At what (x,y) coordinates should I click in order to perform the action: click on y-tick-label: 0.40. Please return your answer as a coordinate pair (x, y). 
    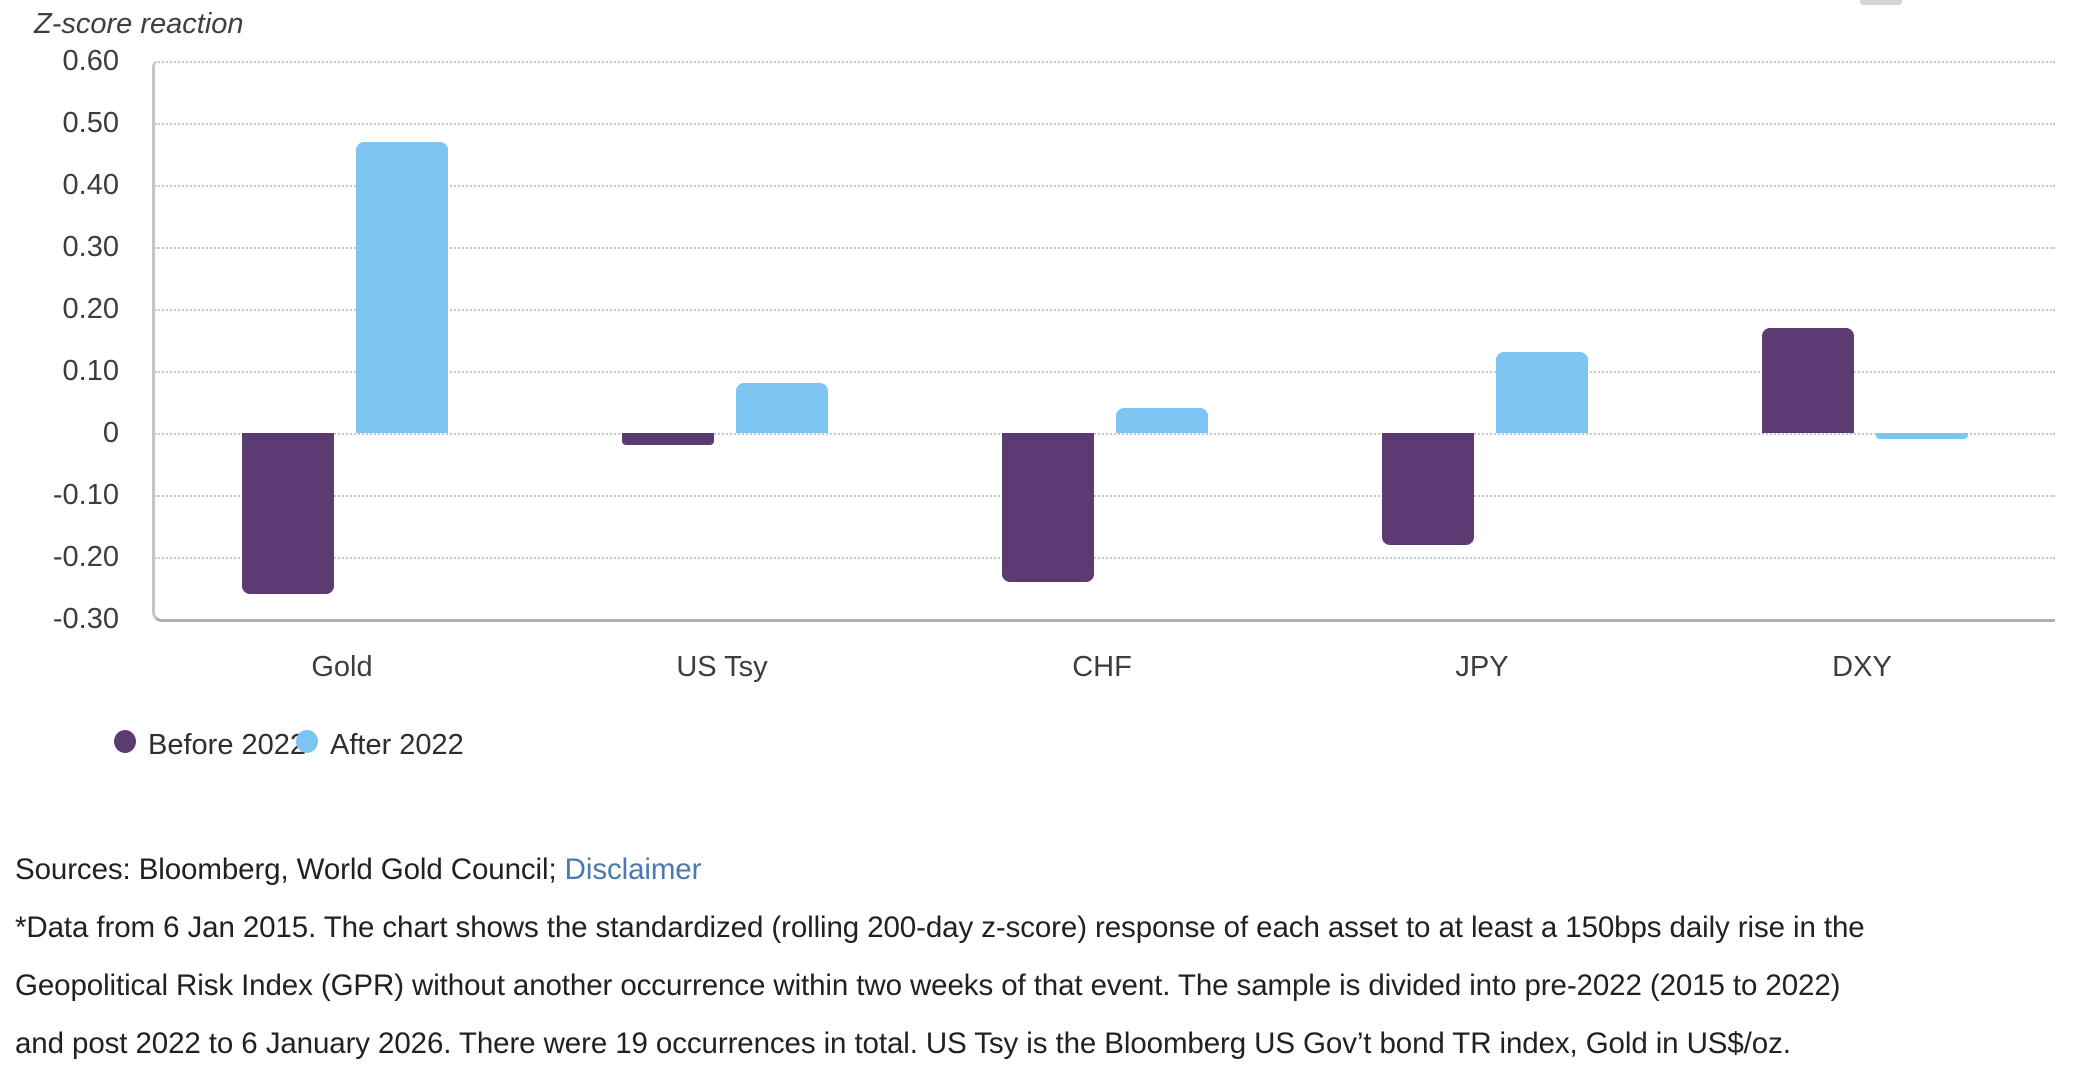
    Looking at the image, I should click on (90, 185).